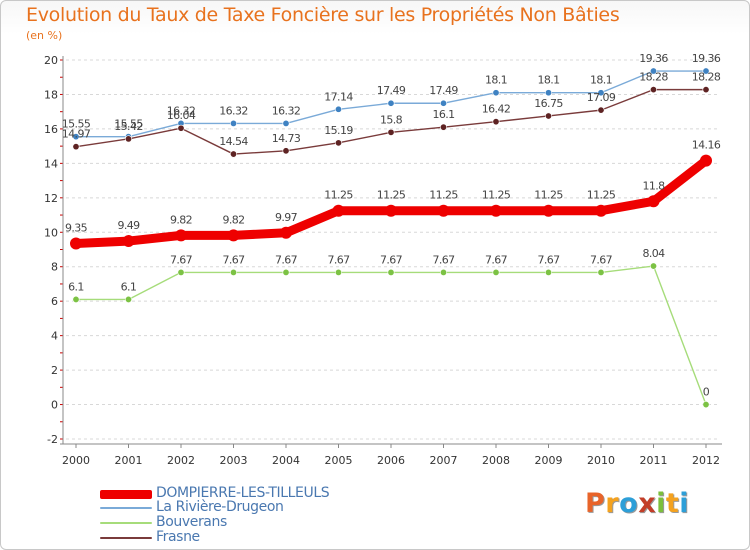  Describe the element at coordinates (129, 286) in the screenshot. I see `data-label: 6.1` at that location.